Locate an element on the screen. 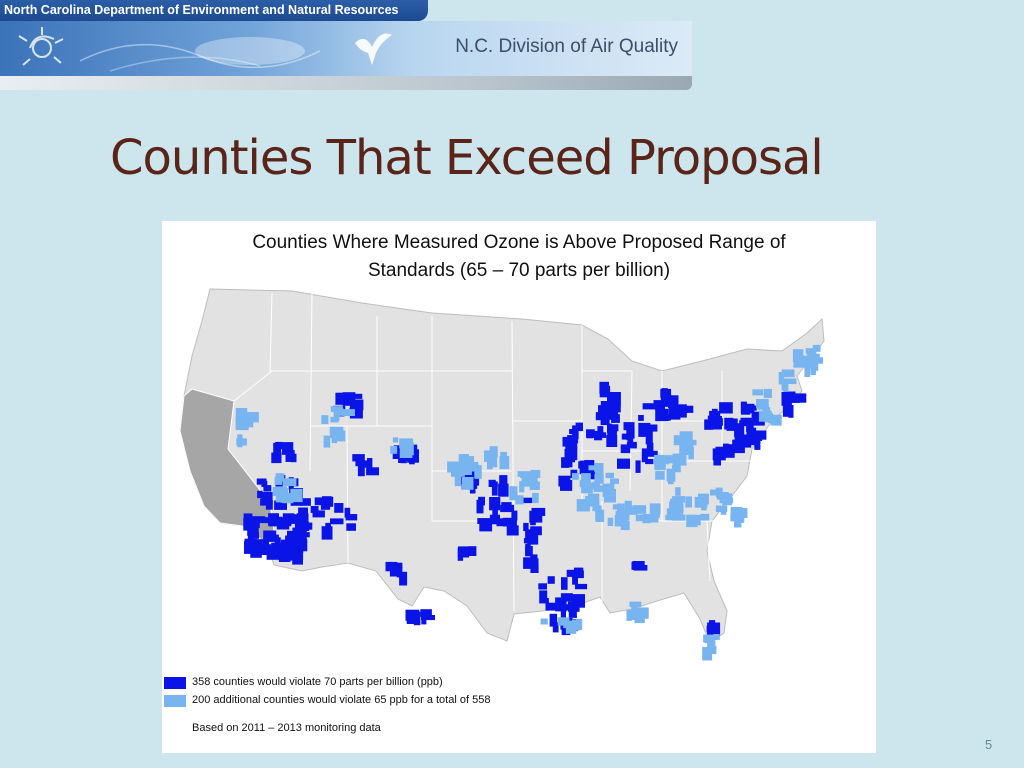  map-title-line-2: Standards (65 – 70 parts per billion) is located at coordinates (519, 270).